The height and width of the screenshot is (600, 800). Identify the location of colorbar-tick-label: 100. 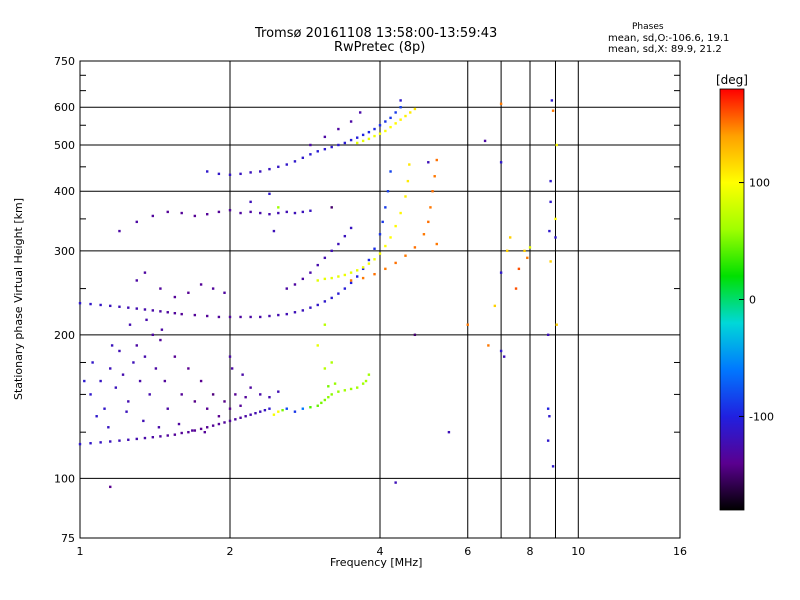
(759, 183).